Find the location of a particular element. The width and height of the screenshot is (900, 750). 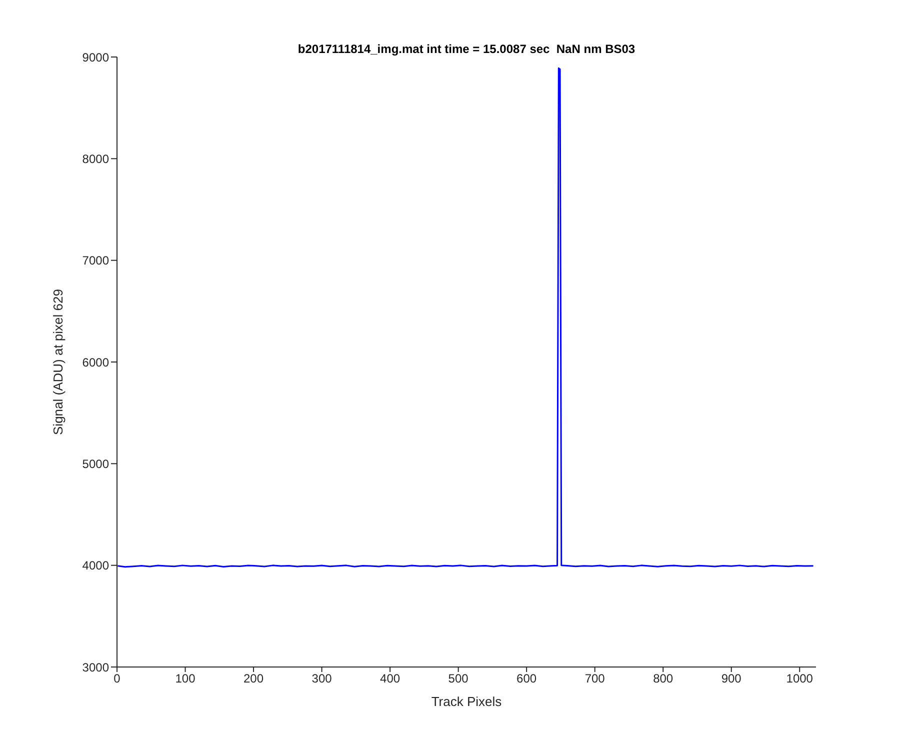

y-axis-title: Signal (ADU) at pixel 629 is located at coordinates (58, 362).